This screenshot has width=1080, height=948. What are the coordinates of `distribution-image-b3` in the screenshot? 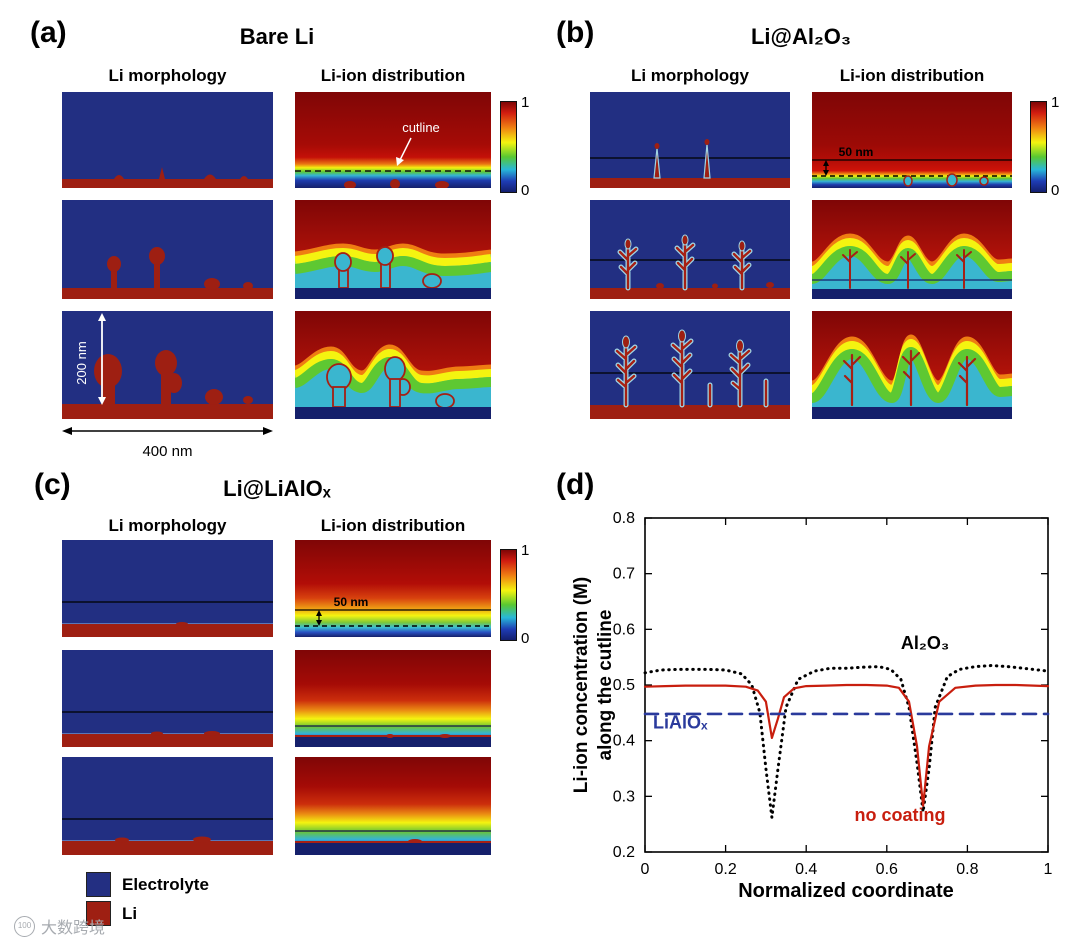 It's located at (912, 365).